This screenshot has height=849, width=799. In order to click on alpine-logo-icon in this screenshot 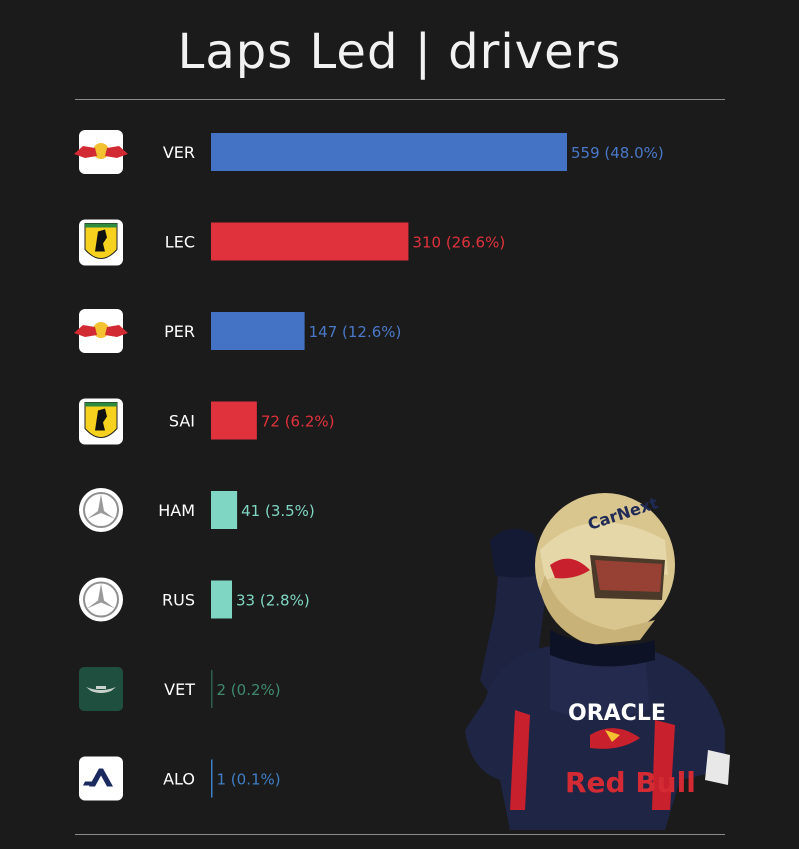, I will do `click(101, 778)`.